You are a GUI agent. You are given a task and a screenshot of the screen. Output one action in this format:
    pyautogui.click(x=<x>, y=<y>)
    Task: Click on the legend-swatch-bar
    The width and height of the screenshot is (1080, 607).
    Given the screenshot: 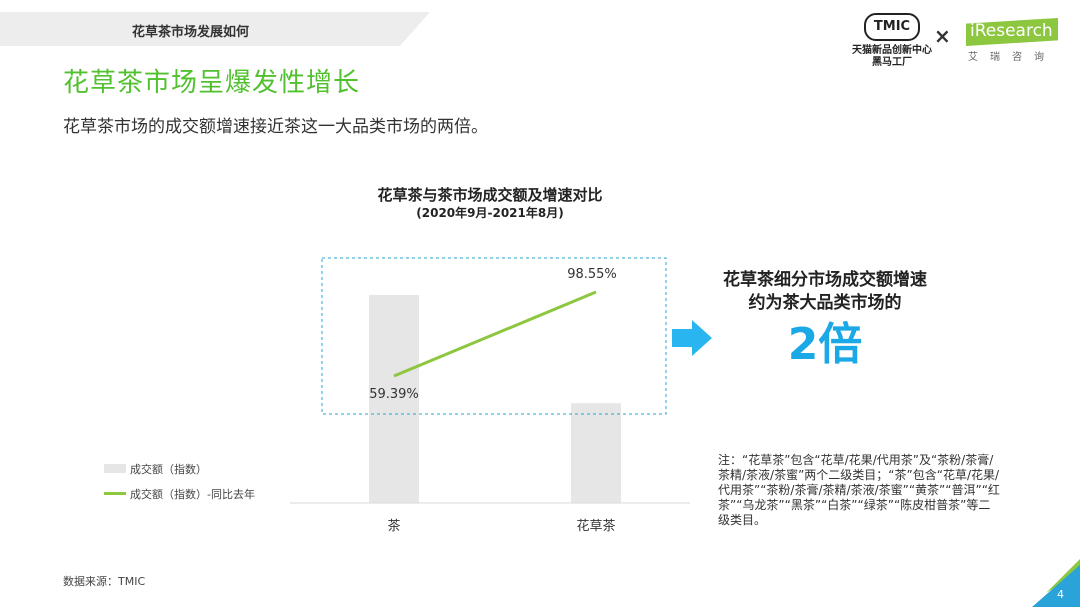 What is the action you would take?
    pyautogui.click(x=115, y=468)
    